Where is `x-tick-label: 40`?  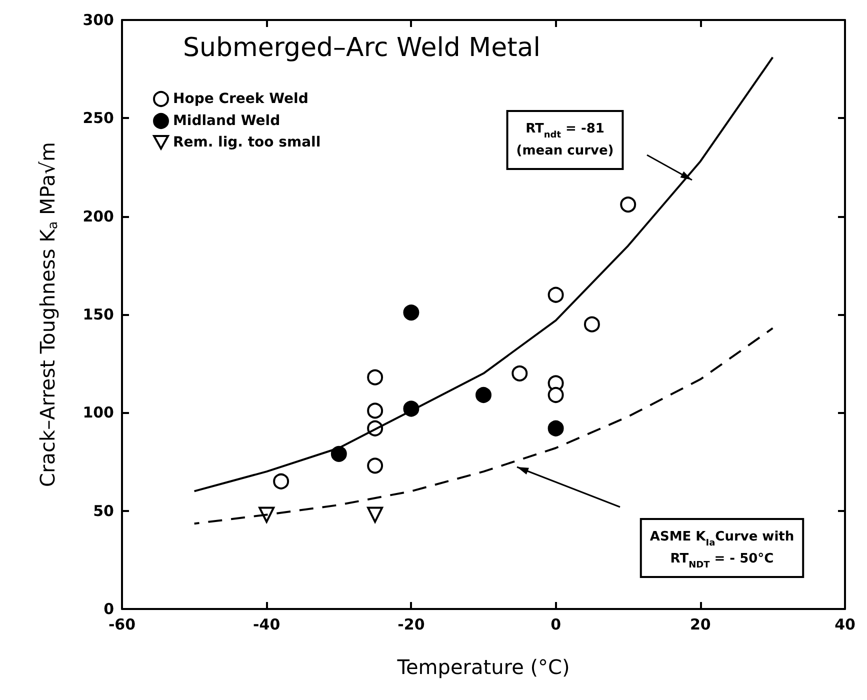
x-tick-label: 40 is located at coordinates (845, 625).